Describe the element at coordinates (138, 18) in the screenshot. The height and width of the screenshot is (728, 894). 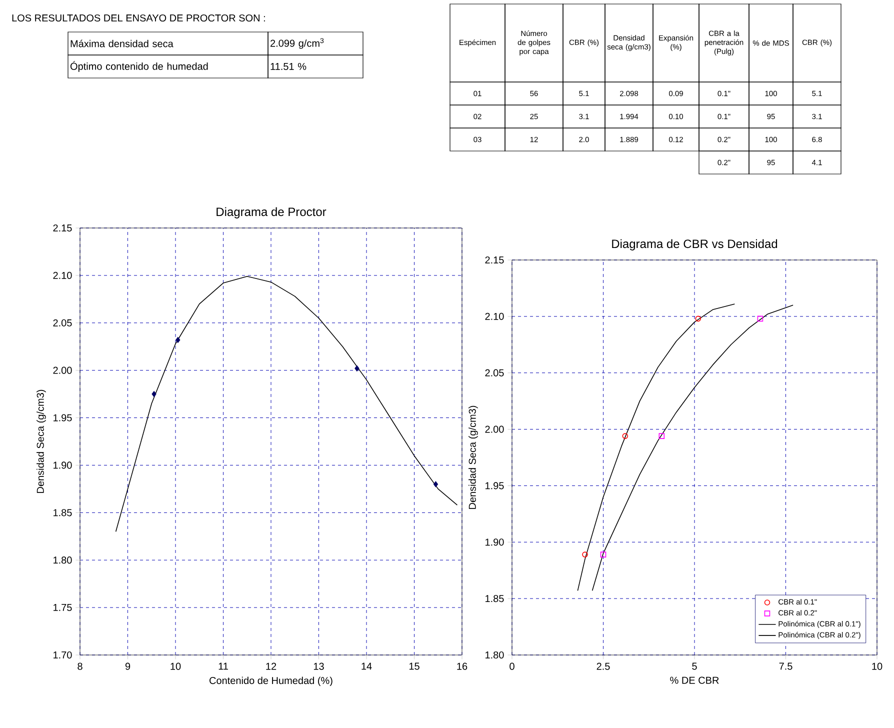
I see `text: LOS RESULTADOS DEL ENSAYO DE PROCTOR SON :` at that location.